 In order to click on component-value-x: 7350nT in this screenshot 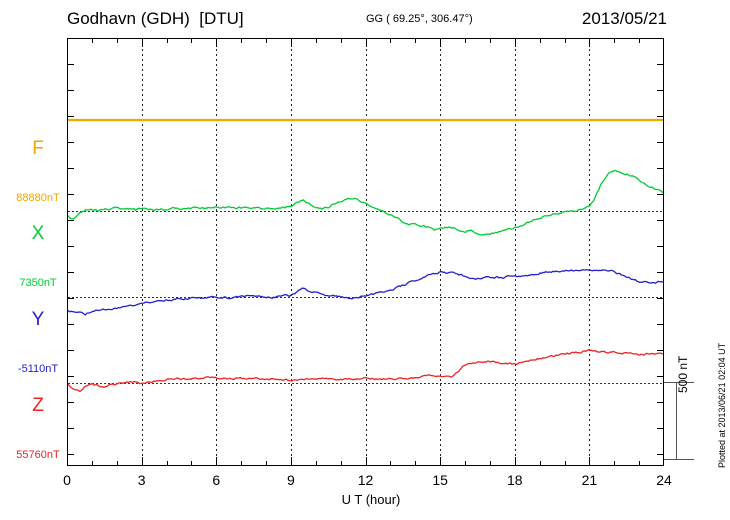, I will do `click(38, 283)`.